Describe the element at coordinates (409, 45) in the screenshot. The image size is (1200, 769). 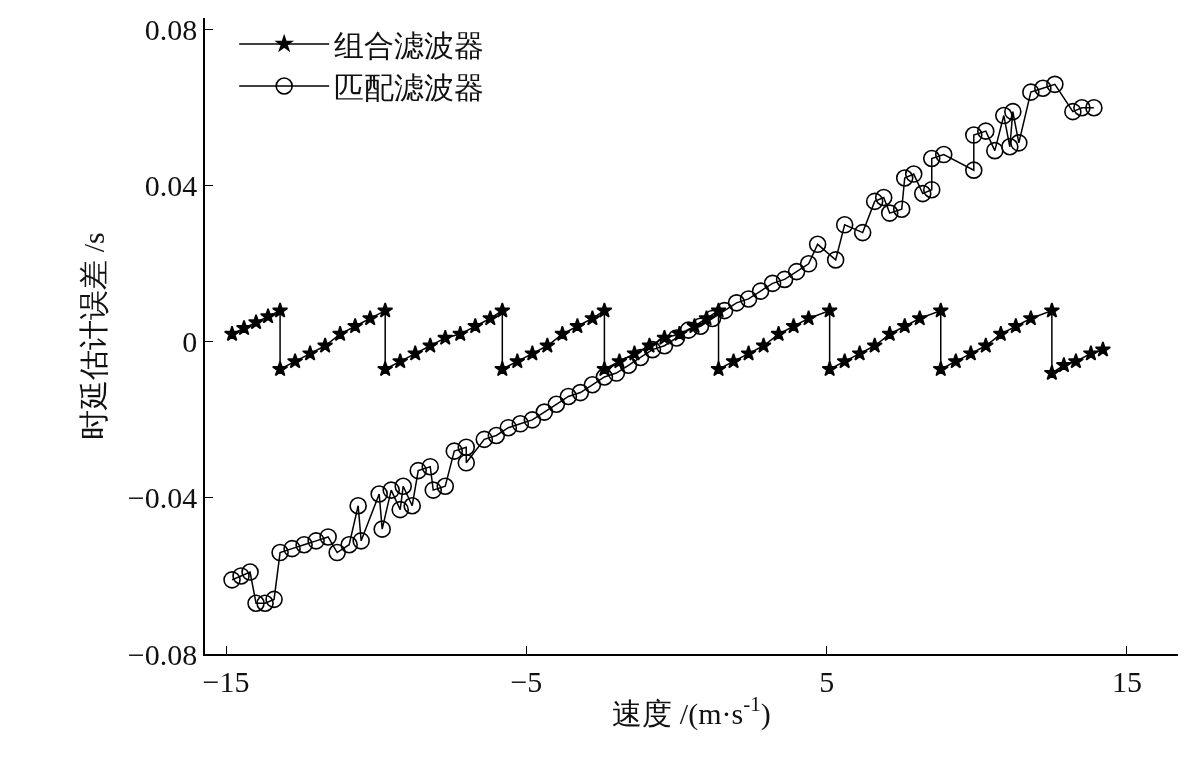
I see `legend-label: 组合滤波器` at that location.